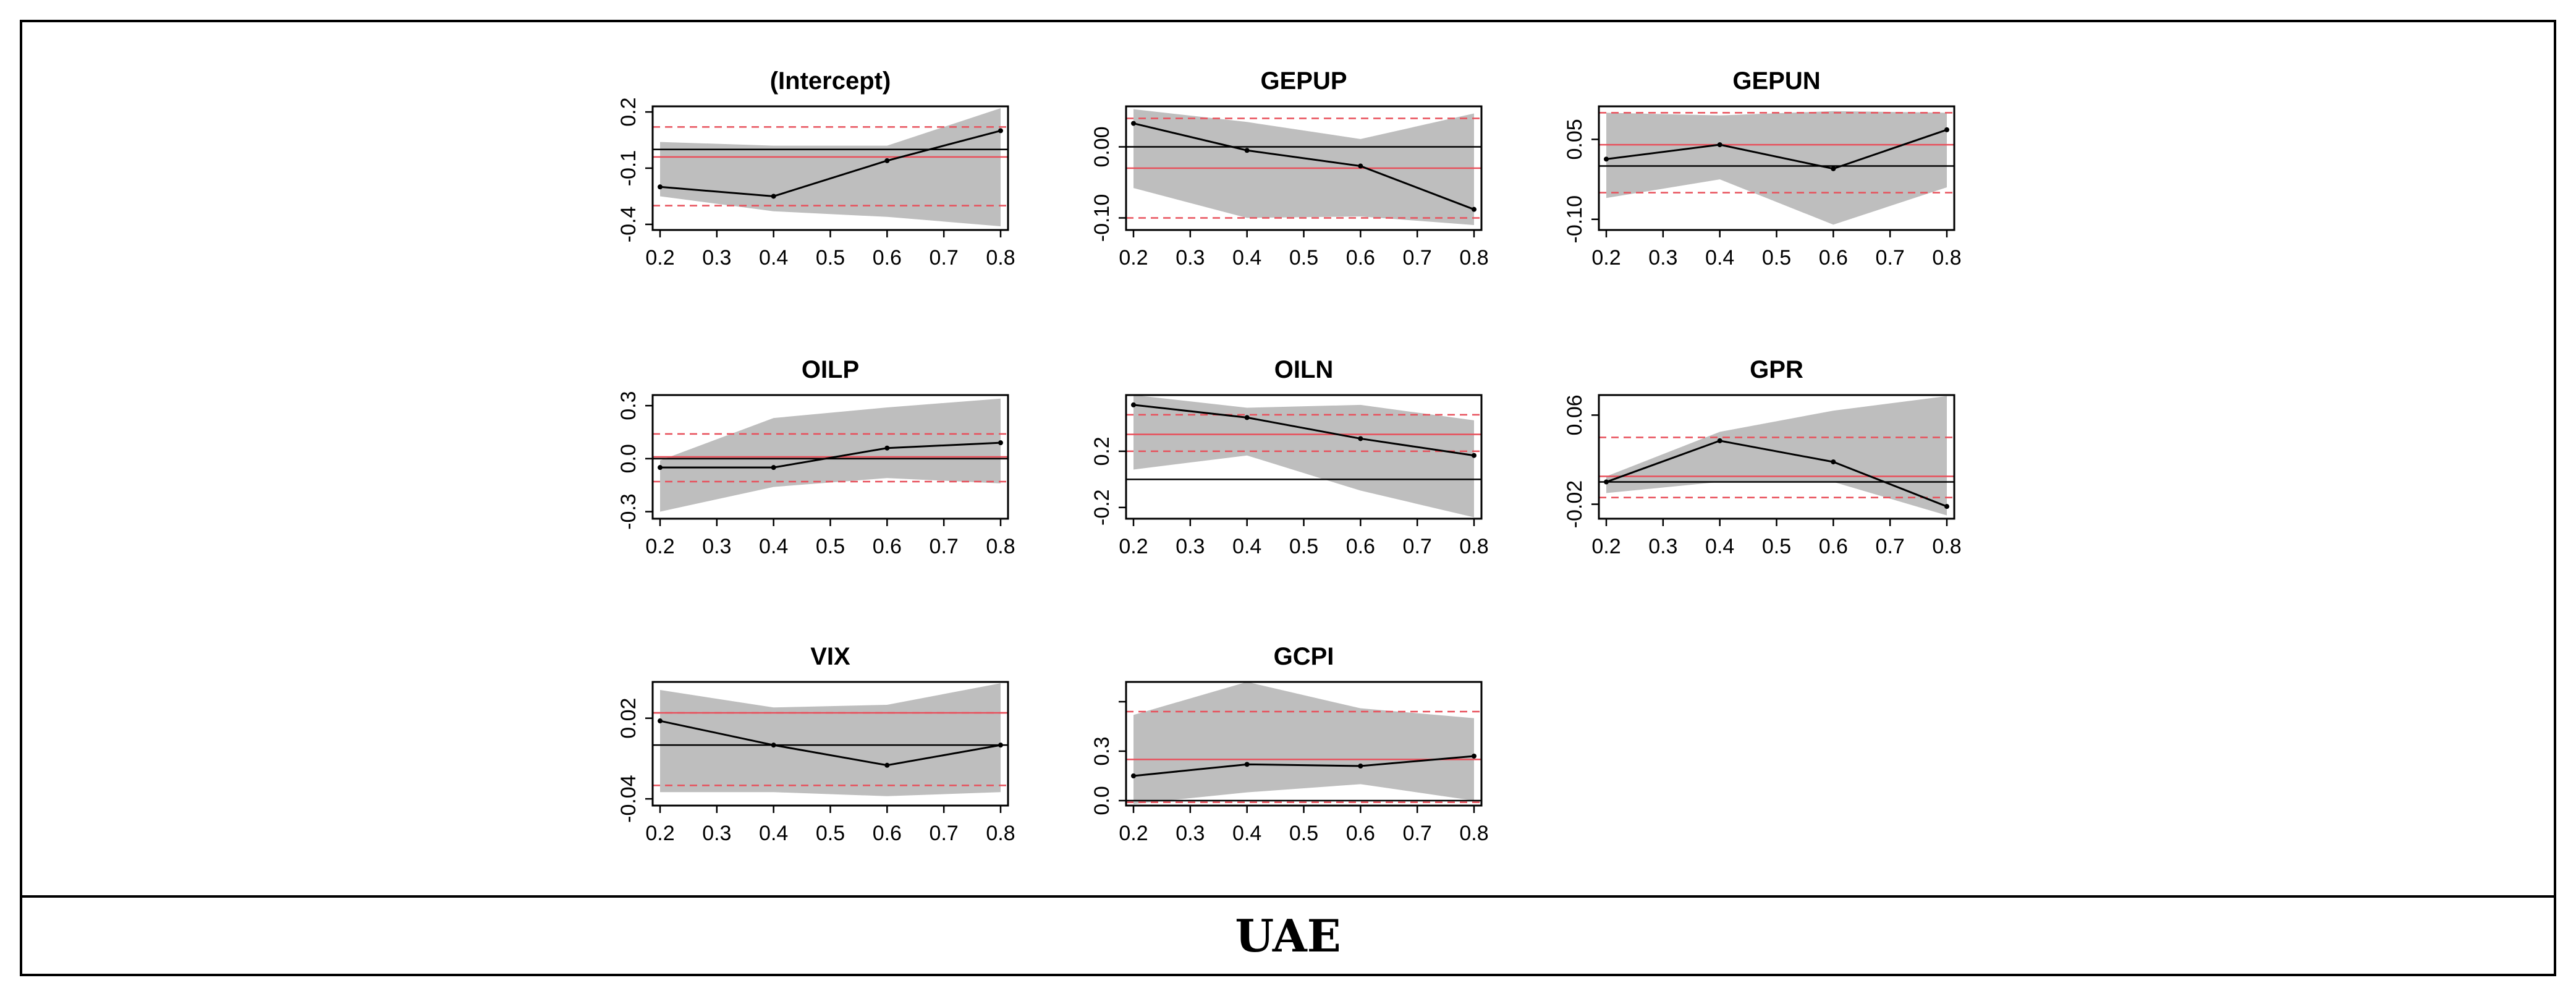  I want to click on panel-title: (Intercept), so click(830, 81).